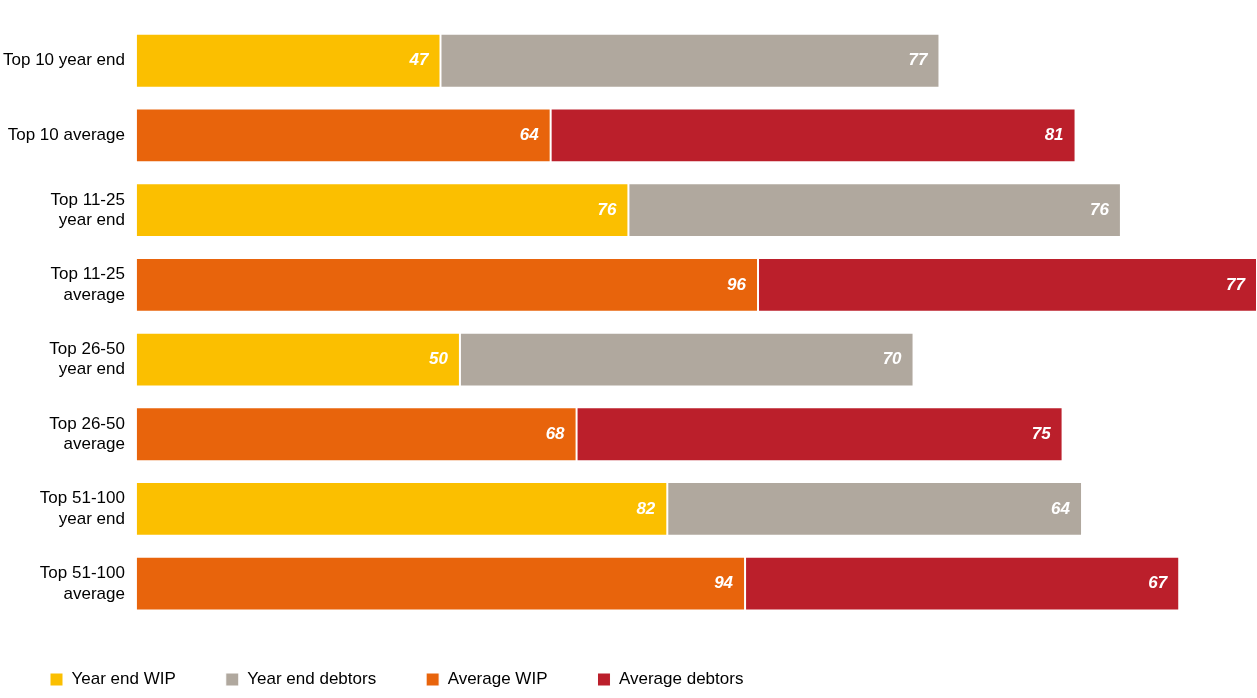 This screenshot has height=698, width=1257. I want to click on data-label: 67, so click(1158, 583).